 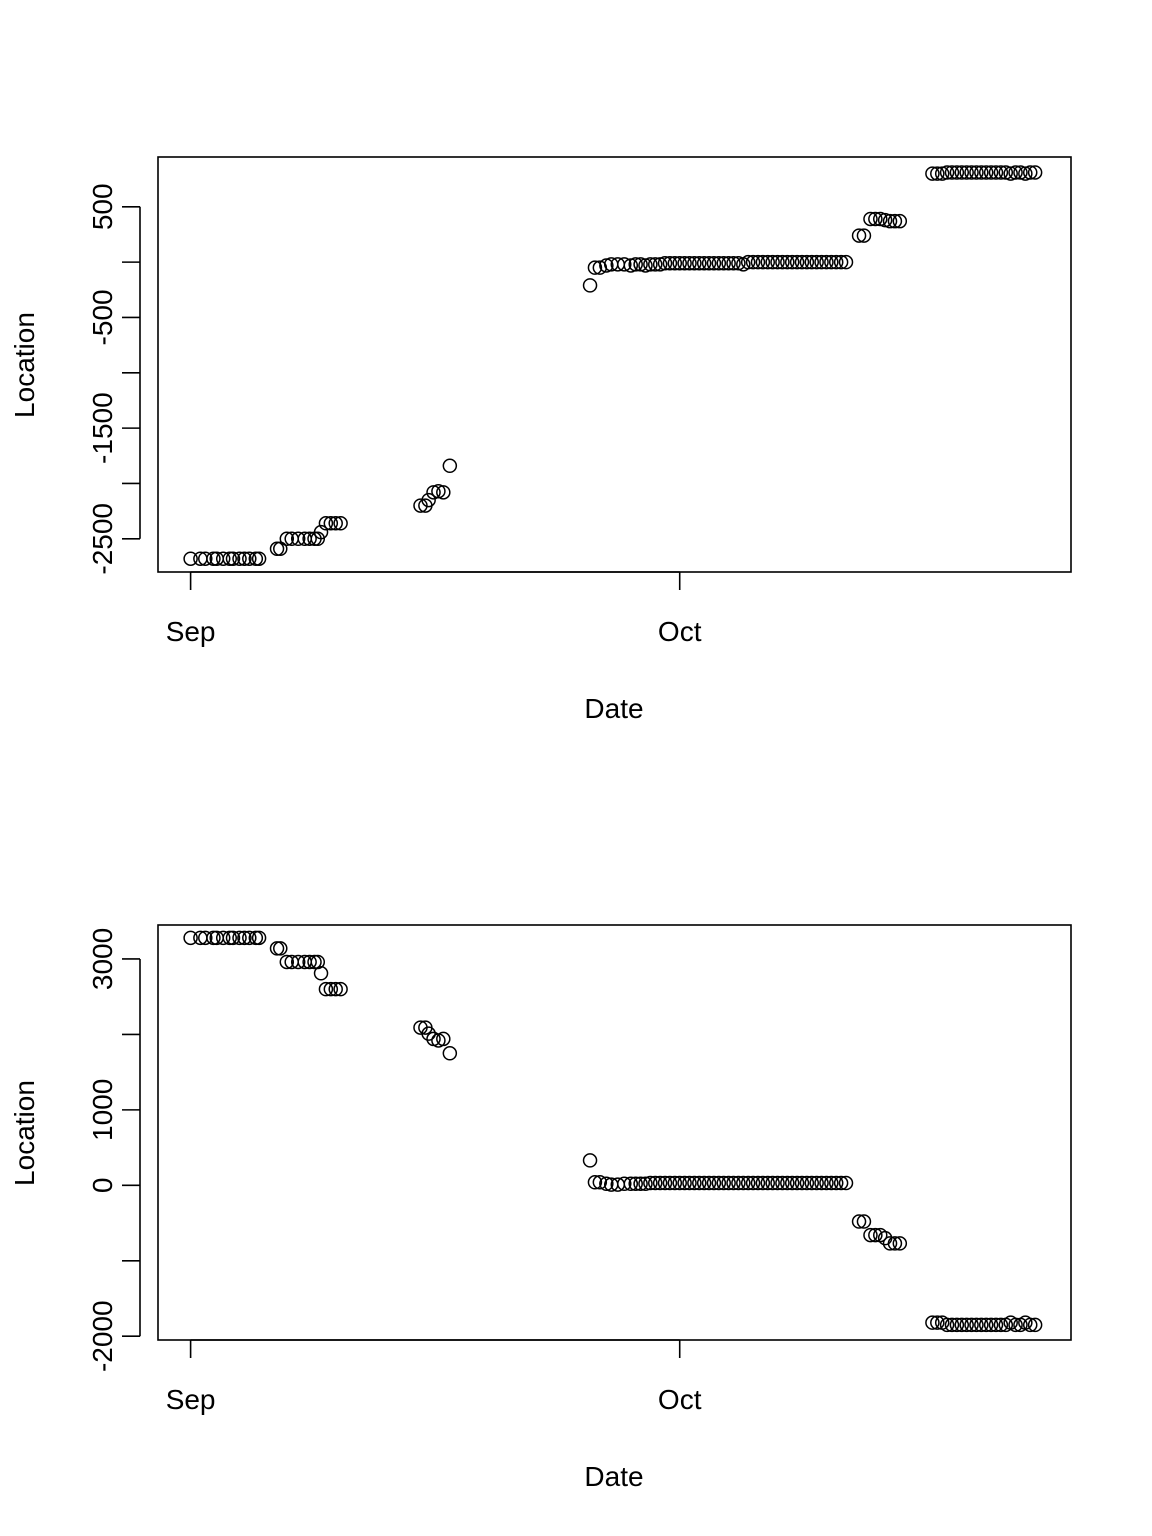 I want to click on bottom-y-tick-label: -2000, so click(x=102, y=1336).